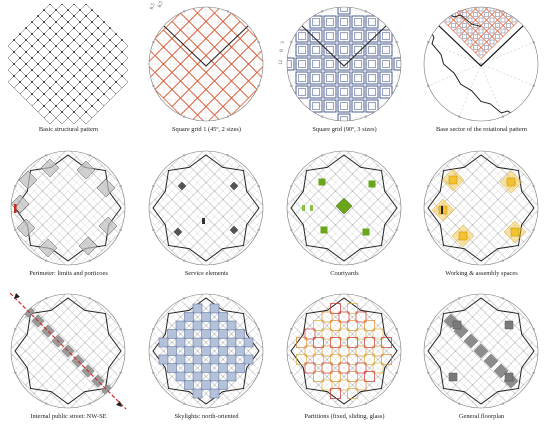 The height and width of the screenshot is (434, 550). What do you see at coordinates (17, 296) in the screenshot?
I see `street-arrow-nw` at bounding box center [17, 296].